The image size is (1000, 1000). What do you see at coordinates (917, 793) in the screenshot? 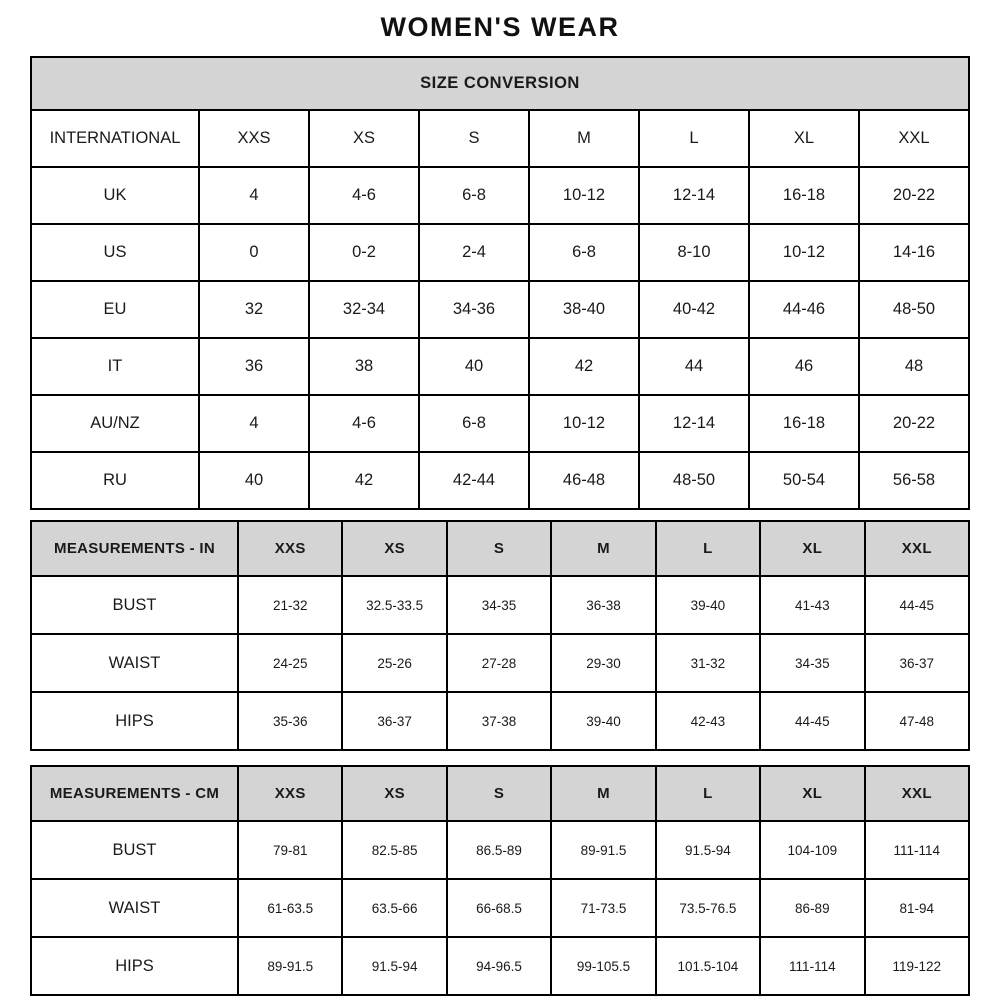
I see `measurements-cm-col-header-xxl: XXL` at bounding box center [917, 793].